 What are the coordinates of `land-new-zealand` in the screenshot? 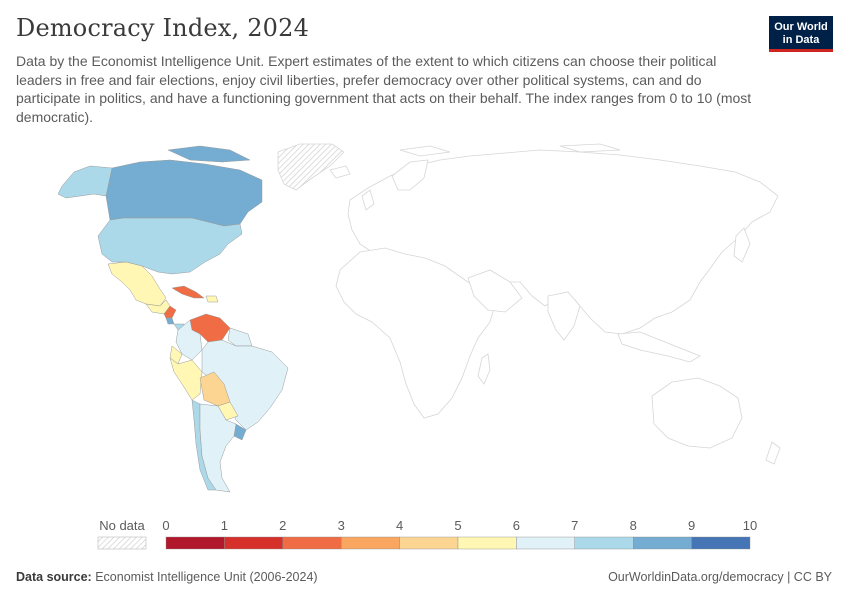 It's located at (773, 453).